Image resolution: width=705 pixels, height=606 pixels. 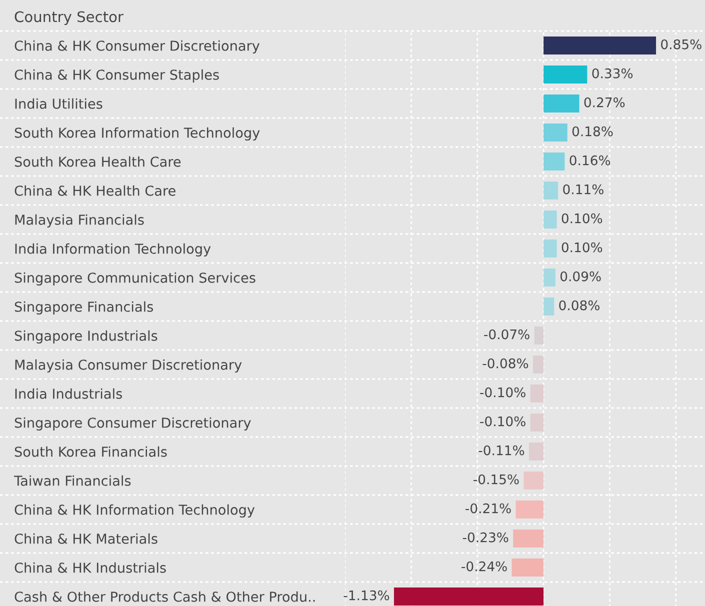 What do you see at coordinates (501, 450) in the screenshot?
I see `data-label: -0.11%` at bounding box center [501, 450].